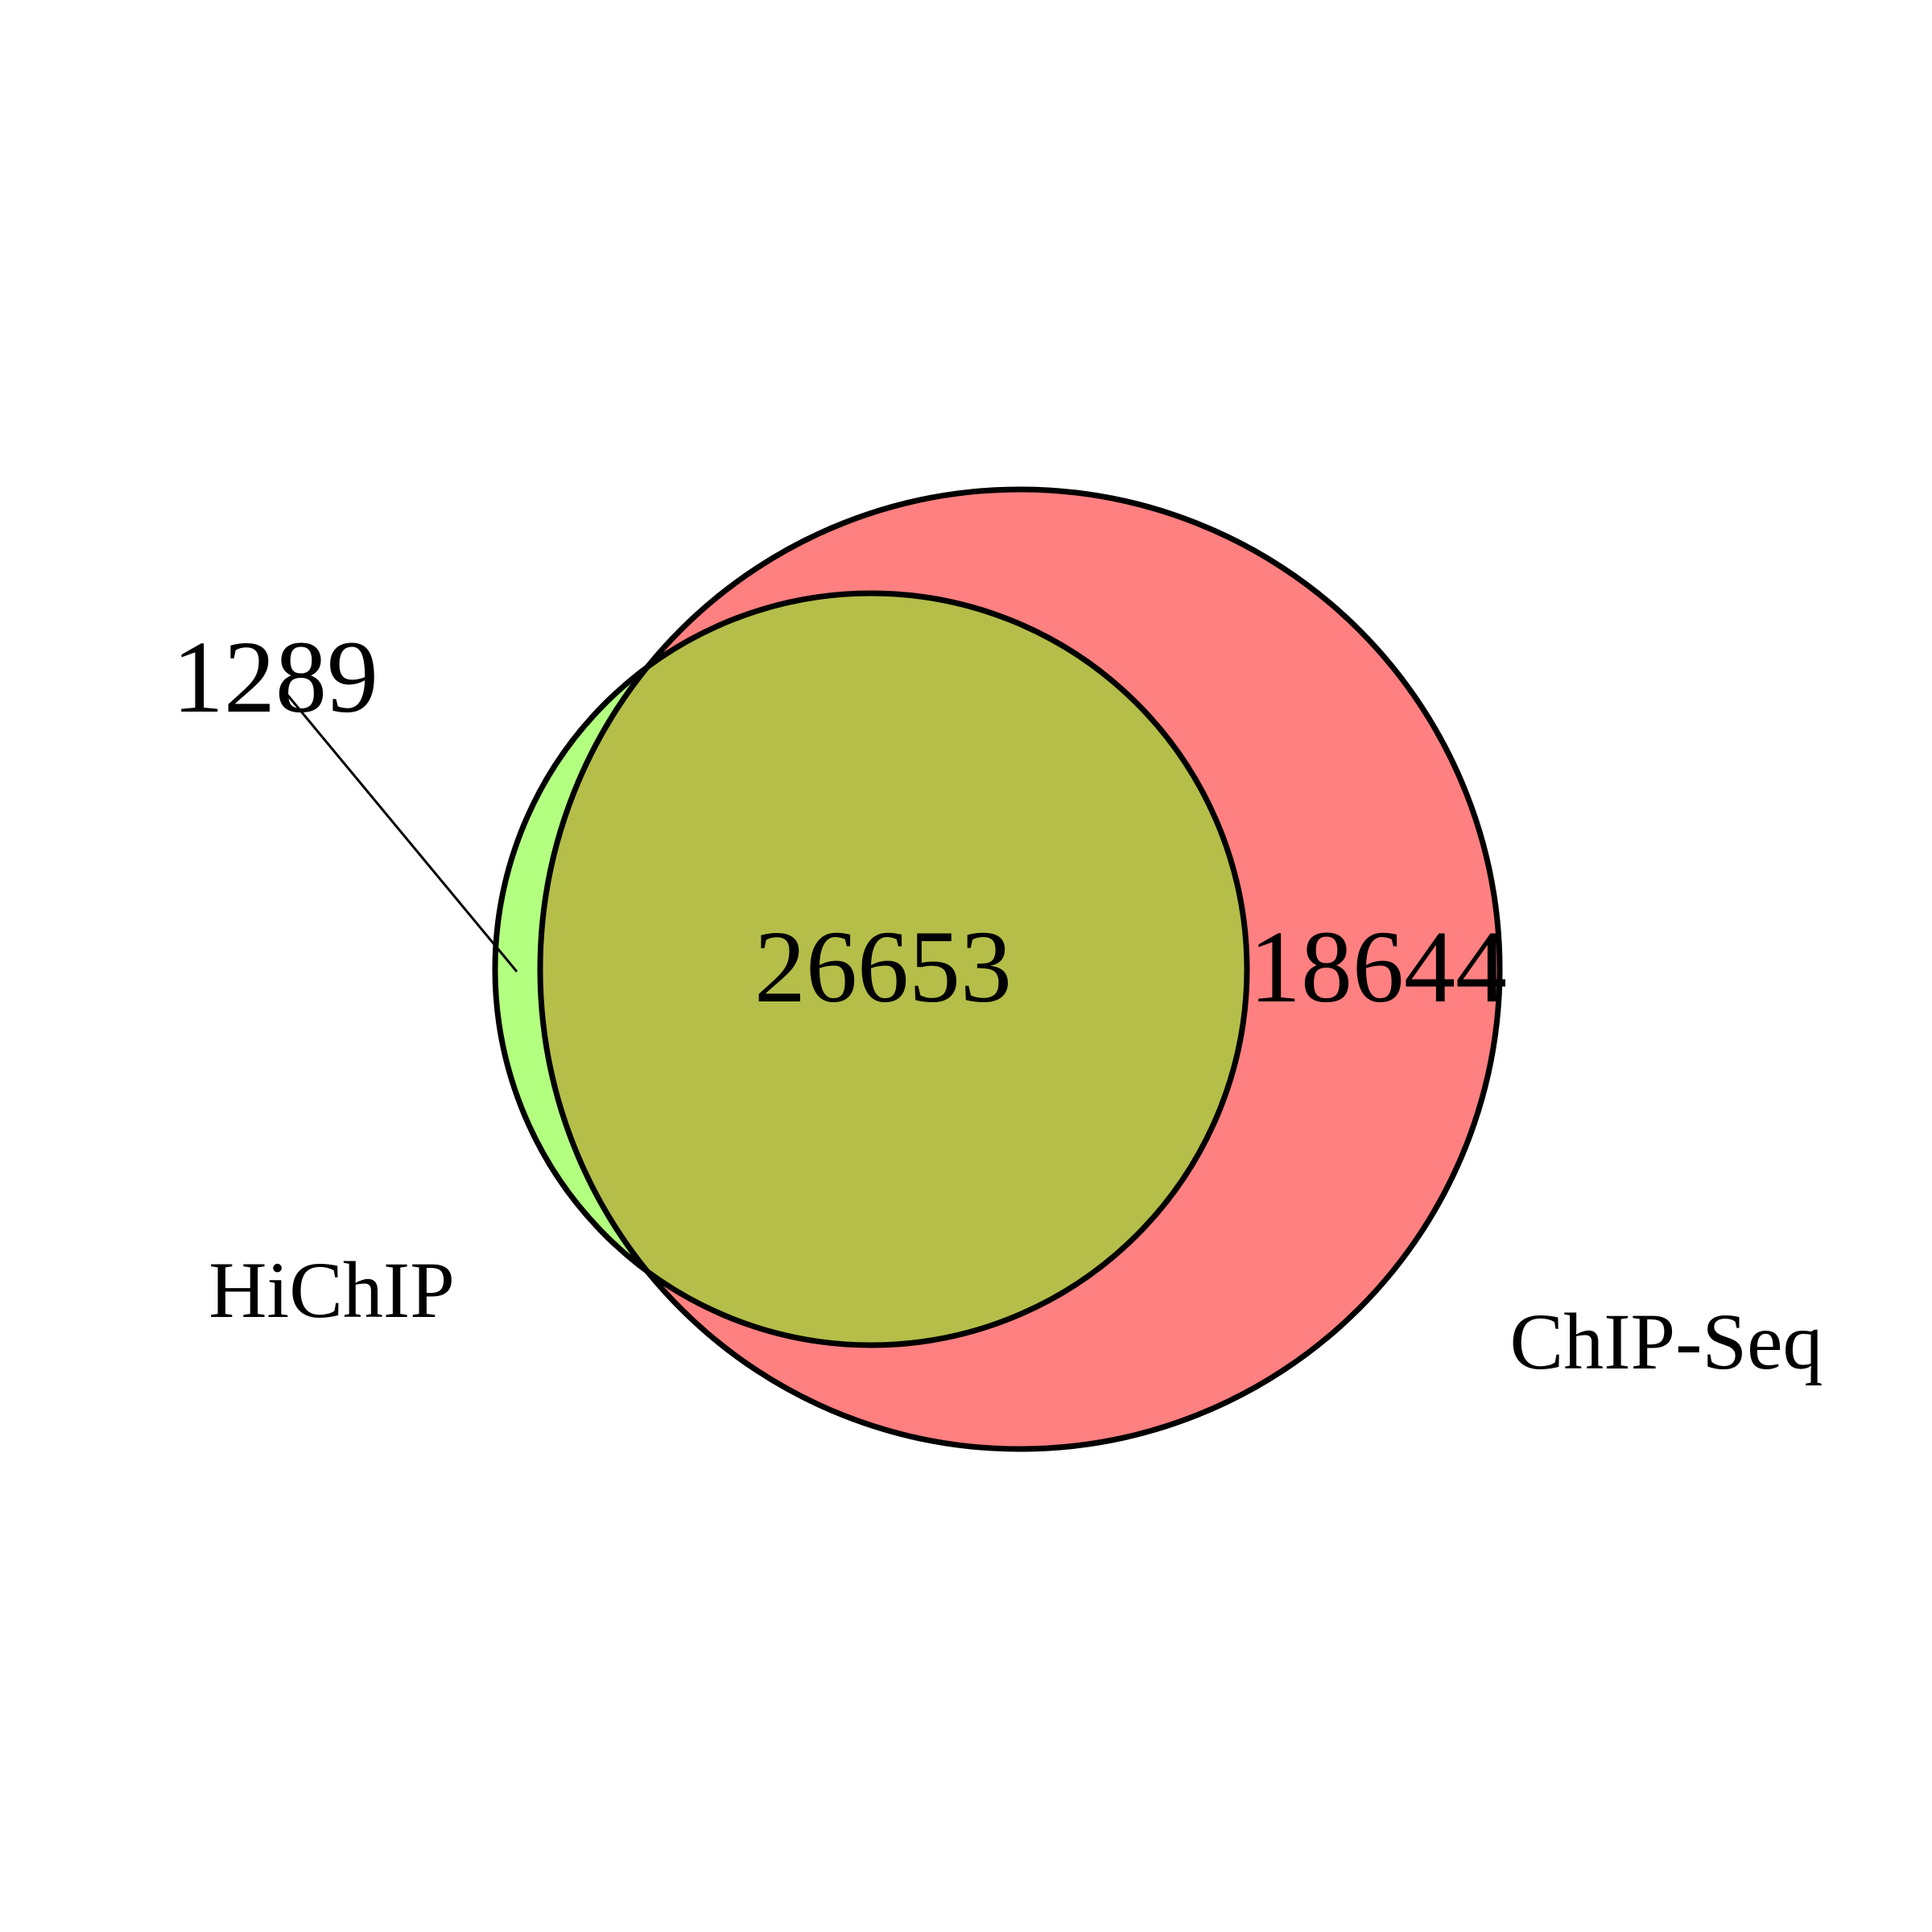 The image size is (1932, 1932). I want to click on hichip-only-leader-line, so click(401, 832).